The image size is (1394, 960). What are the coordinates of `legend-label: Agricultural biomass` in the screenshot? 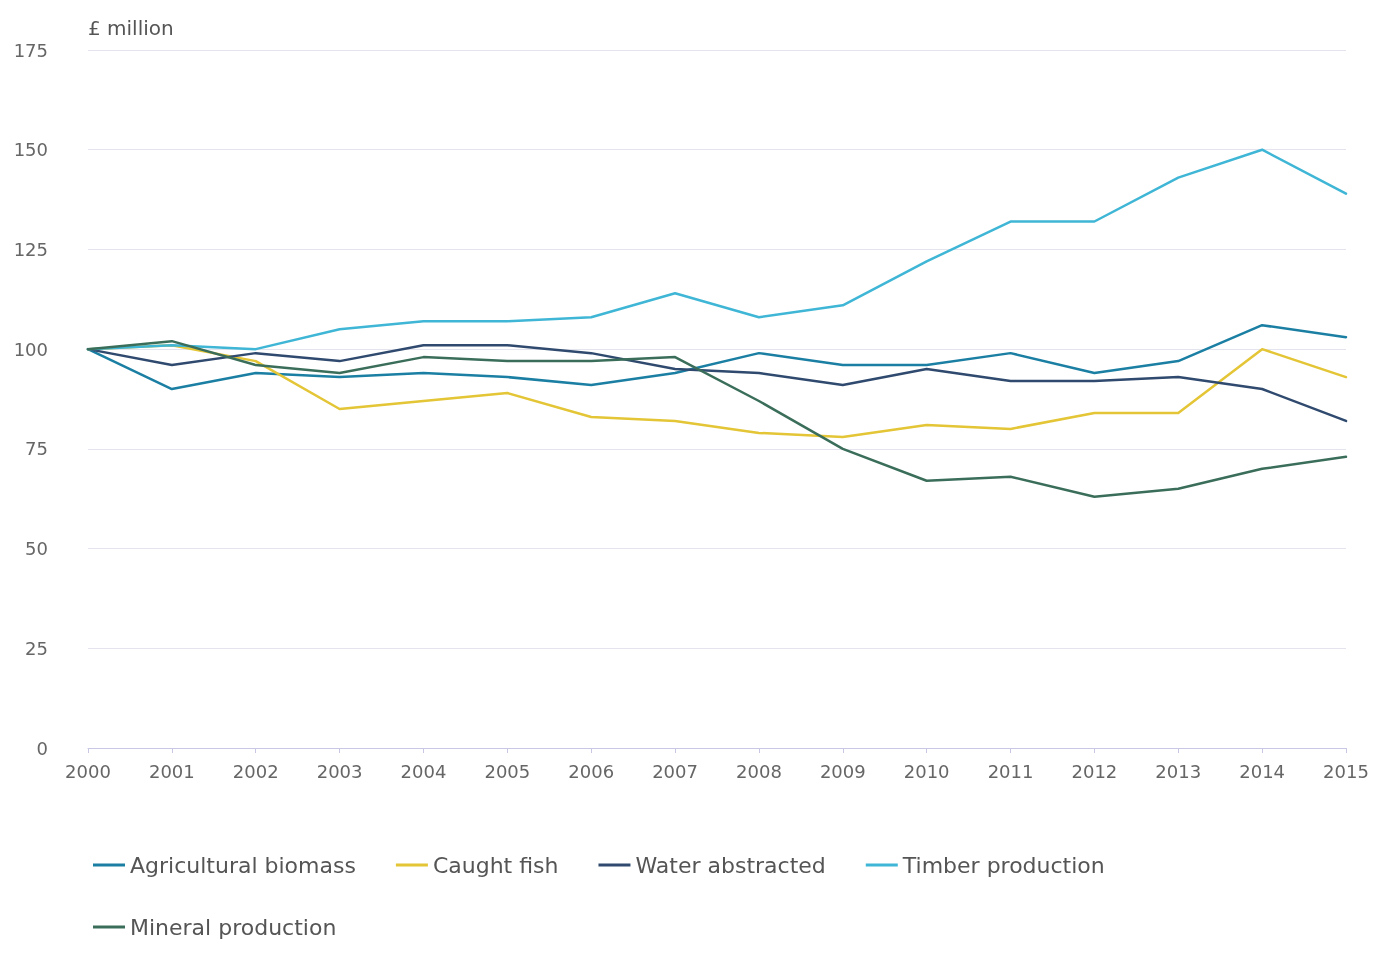 It's located at (243, 865).